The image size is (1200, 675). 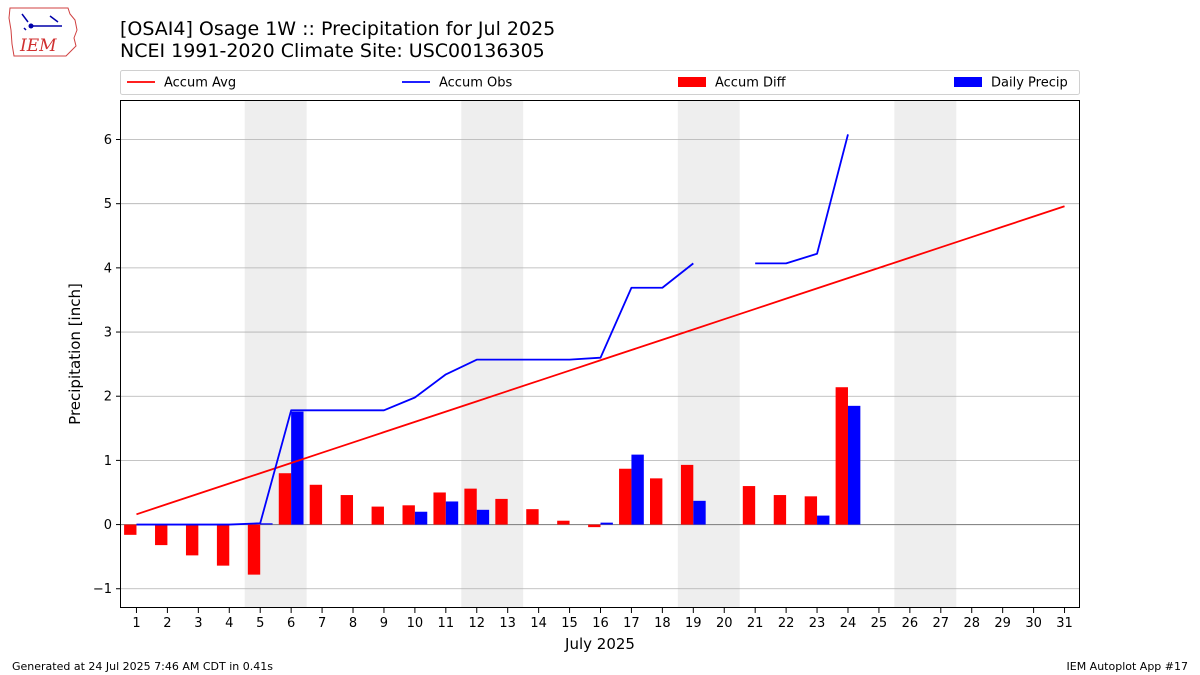 I want to click on logo-text: IEM, so click(x=38, y=46).